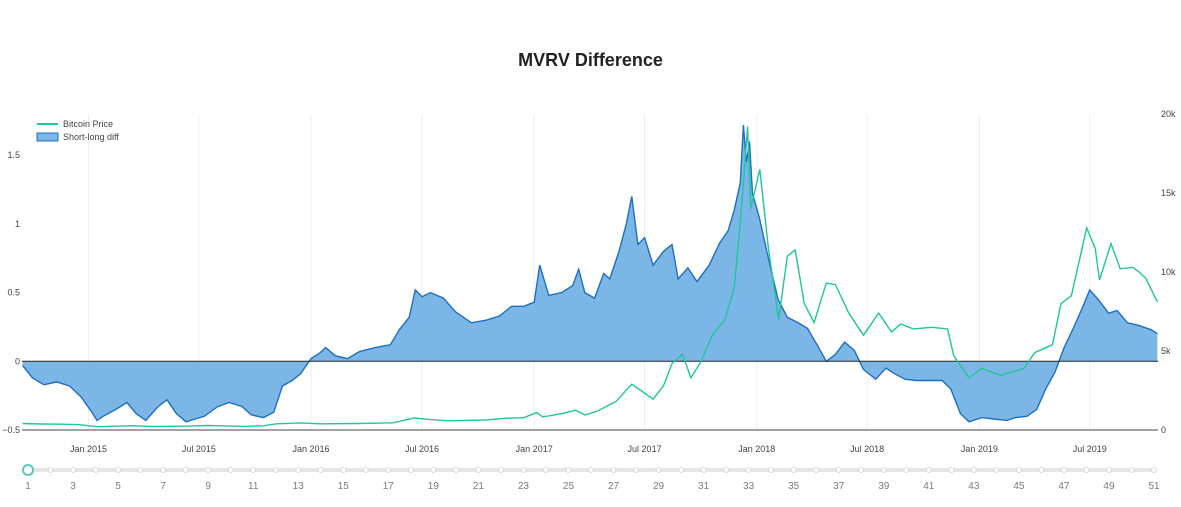 Image resolution: width=1181 pixels, height=507 pixels. What do you see at coordinates (614, 486) in the screenshot?
I see `slider-step-label: 27` at bounding box center [614, 486].